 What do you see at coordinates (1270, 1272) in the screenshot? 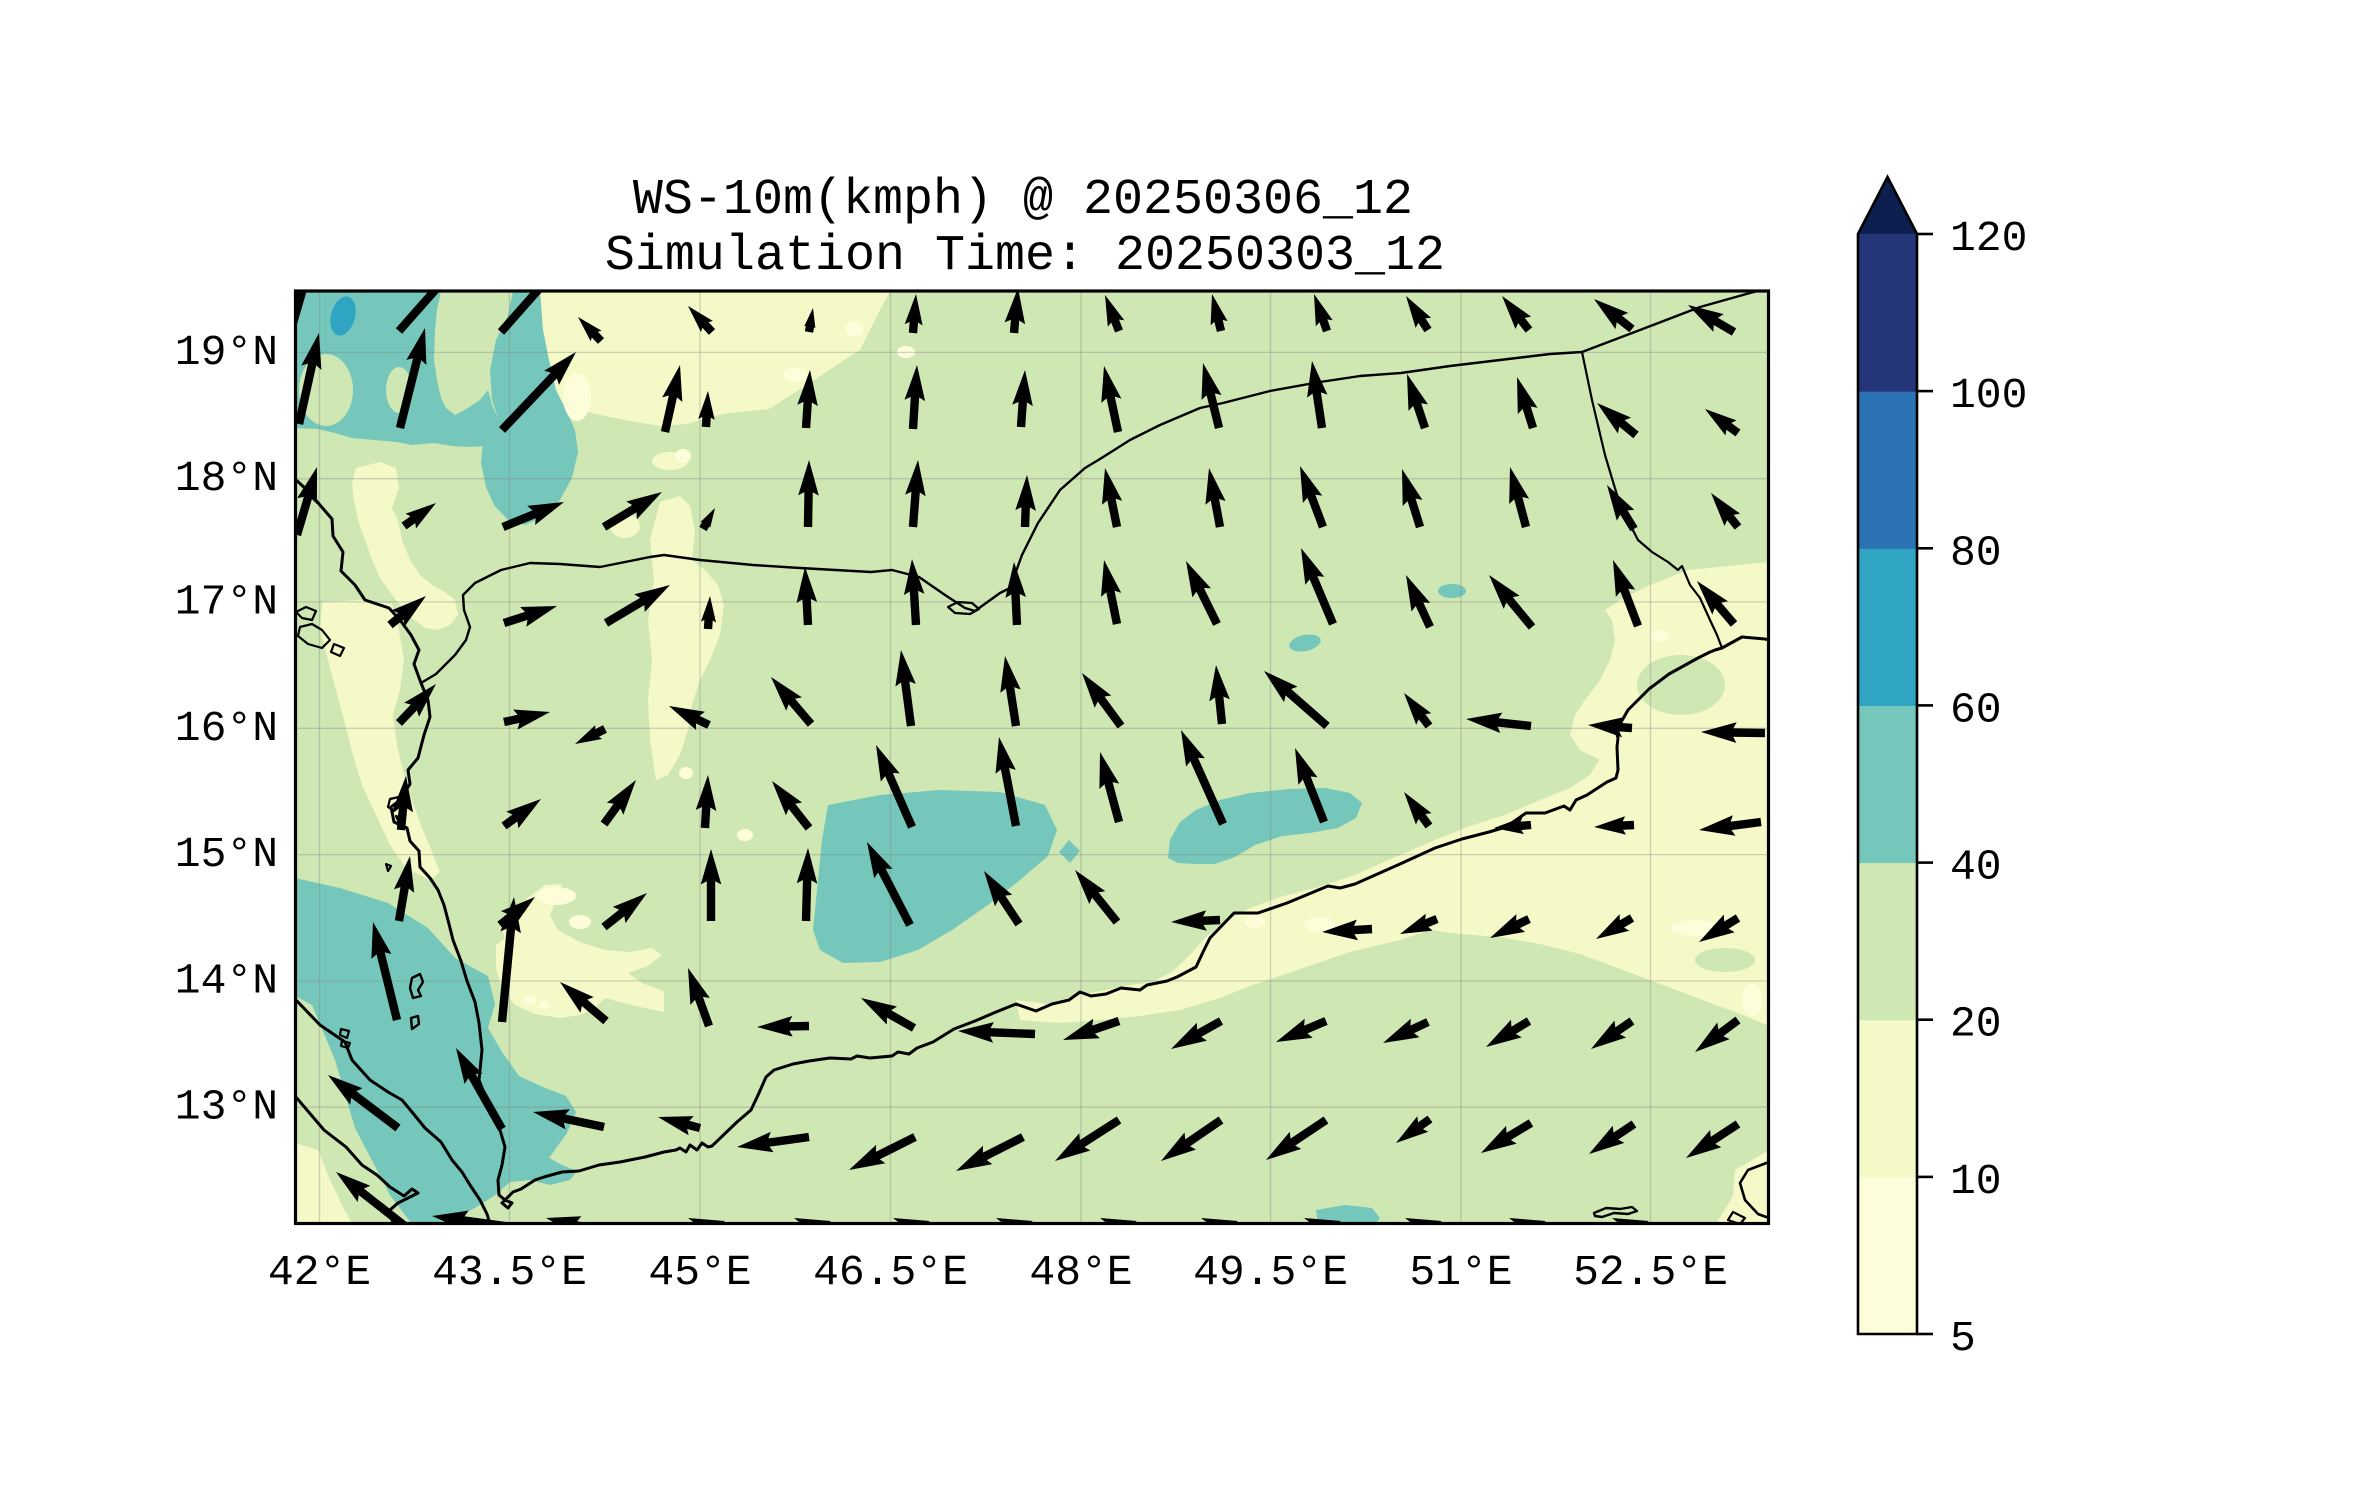
I see `svg-text: 49.5°E` at bounding box center [1270, 1272].